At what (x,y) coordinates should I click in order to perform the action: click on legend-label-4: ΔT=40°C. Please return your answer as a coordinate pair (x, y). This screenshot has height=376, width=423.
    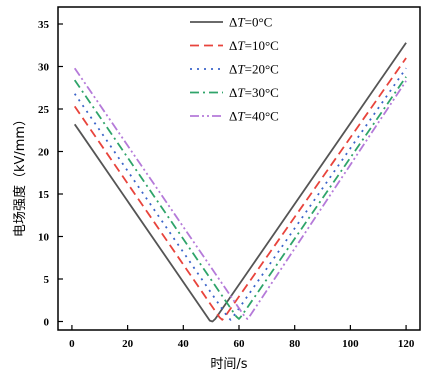
    Looking at the image, I should click on (254, 116).